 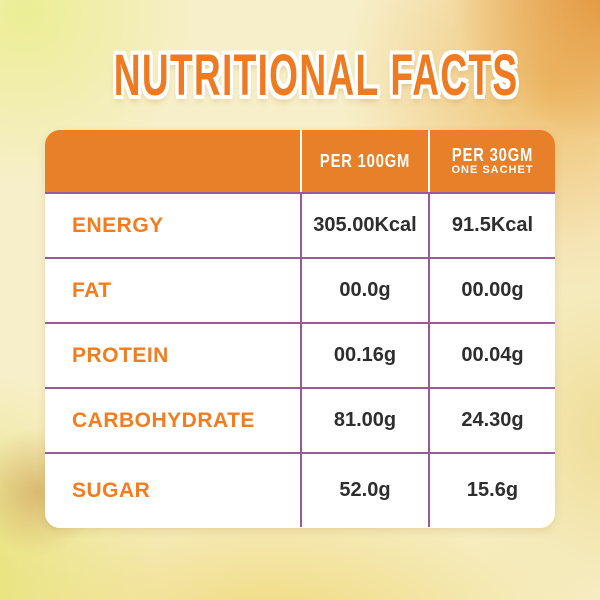 I want to click on header-cell-per-30gm: PER 30GM ONE SACHET, so click(x=491, y=161).